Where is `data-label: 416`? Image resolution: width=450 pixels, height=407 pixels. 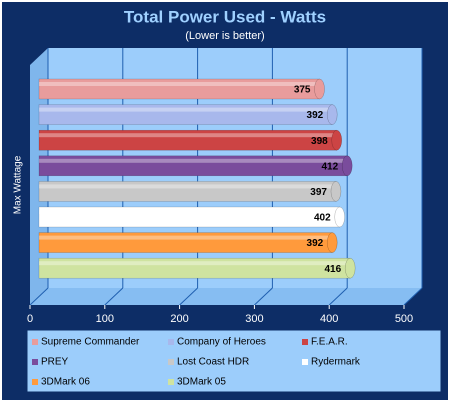 data-label: 416 is located at coordinates (332, 269).